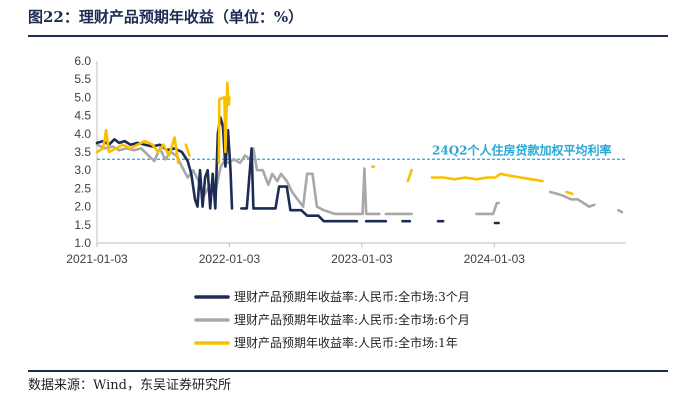 The height and width of the screenshot is (401, 685). Describe the element at coordinates (346, 342) in the screenshot. I see `legend-label-2: 理财产品预期年收益率:人民币:全市场:1年` at that location.